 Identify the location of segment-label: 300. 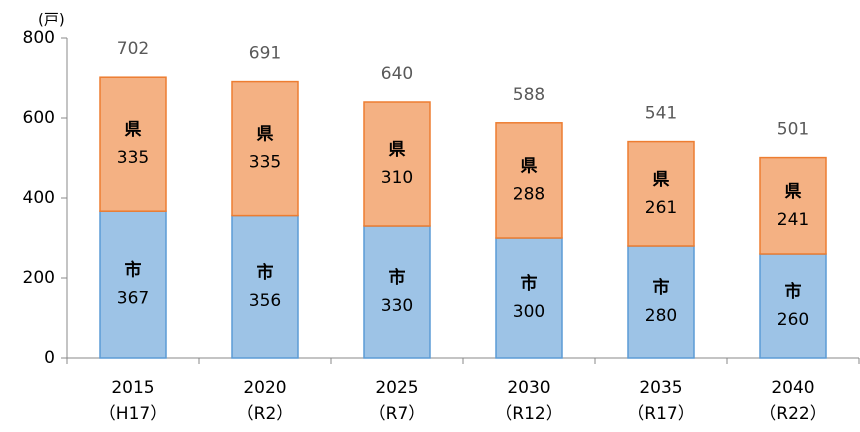
(529, 312).